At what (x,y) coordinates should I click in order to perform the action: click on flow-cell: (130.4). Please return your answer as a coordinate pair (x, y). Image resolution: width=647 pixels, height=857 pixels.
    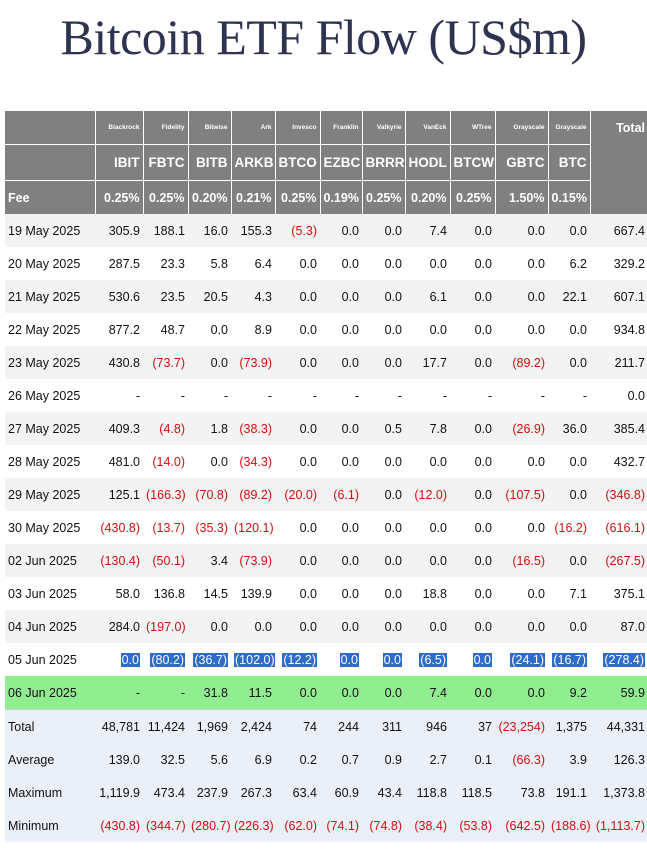
    Looking at the image, I should click on (119, 560).